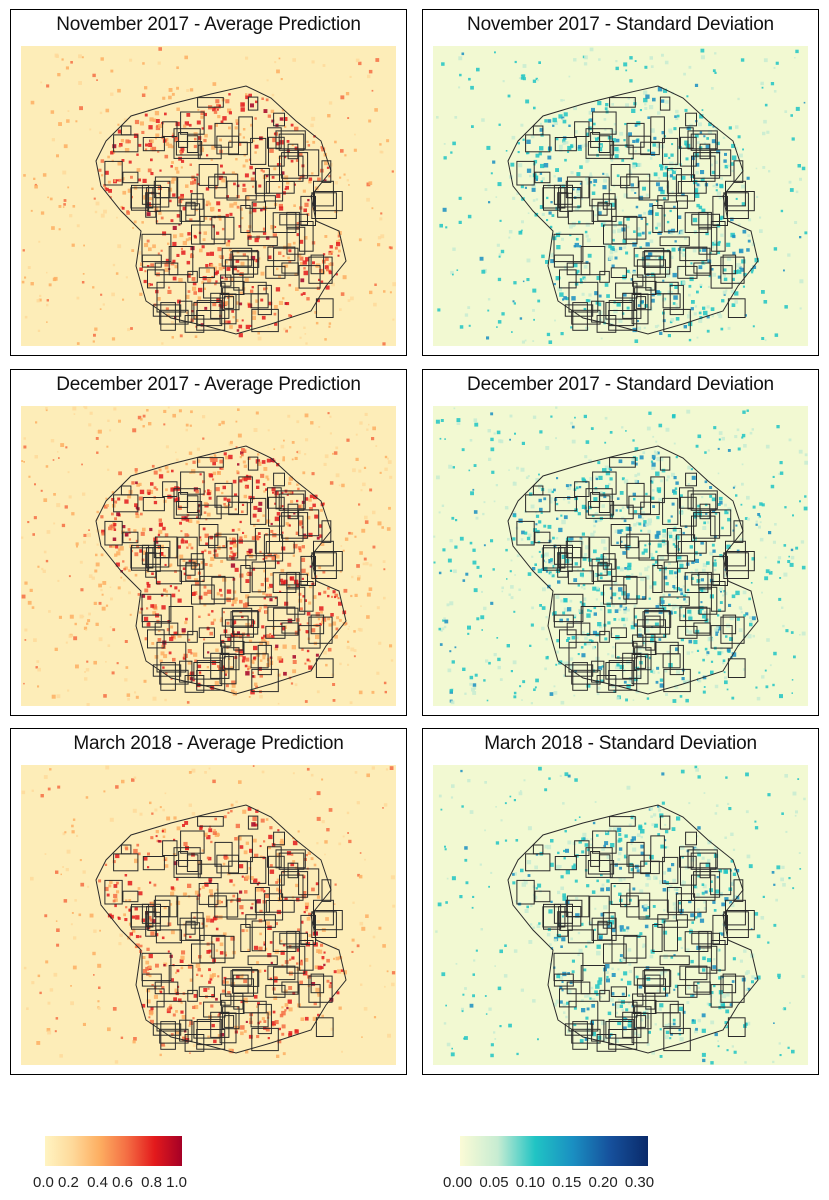  What do you see at coordinates (122, 1182) in the screenshot?
I see `legend-tick: 0.6` at bounding box center [122, 1182].